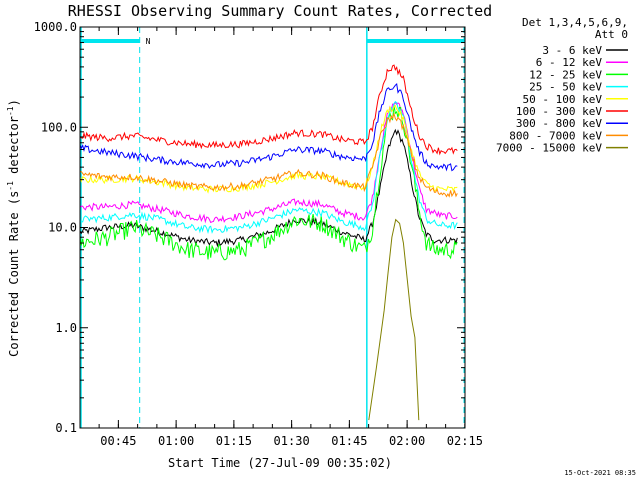 The image size is (640, 484). I want to click on legend-label: 12 - 25 keV, so click(565, 74).